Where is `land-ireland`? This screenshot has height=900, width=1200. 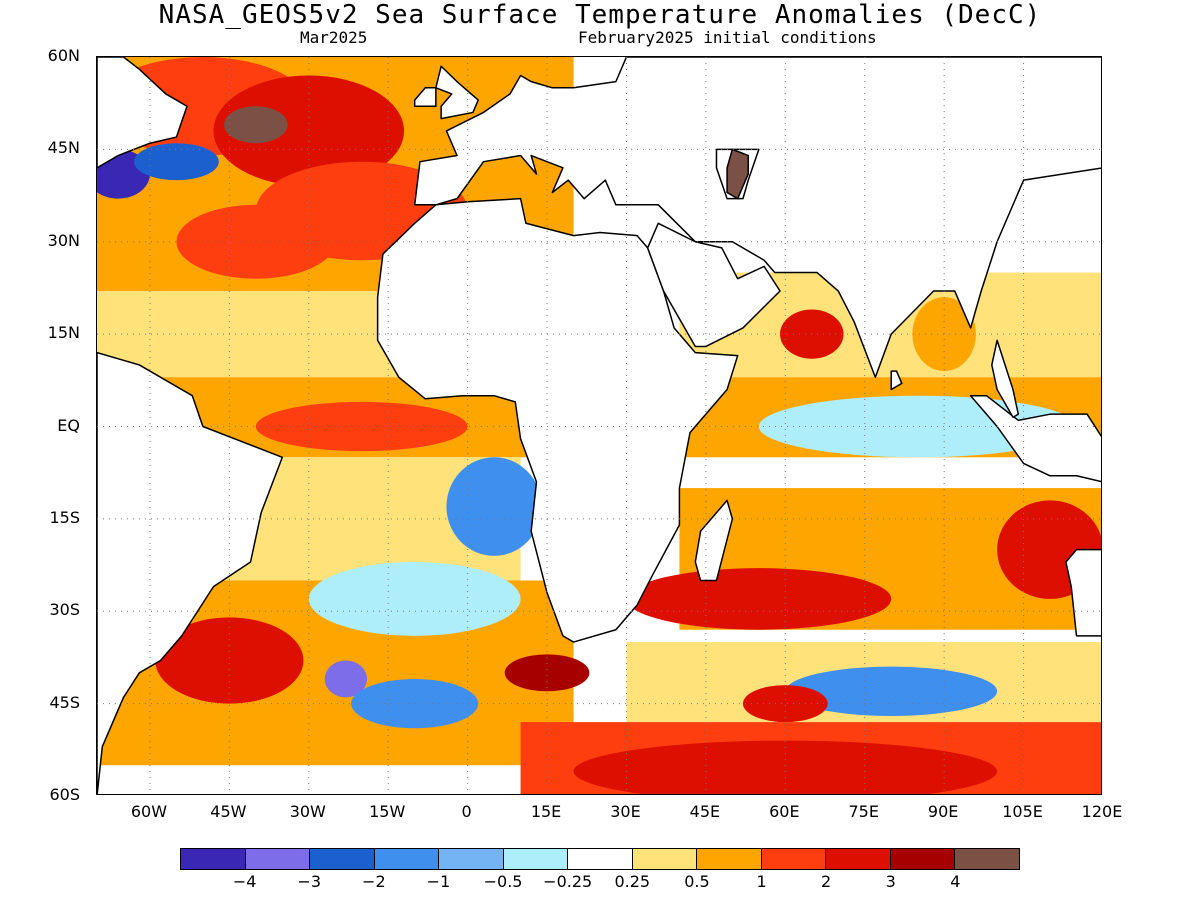
land-ireland is located at coordinates (425, 97).